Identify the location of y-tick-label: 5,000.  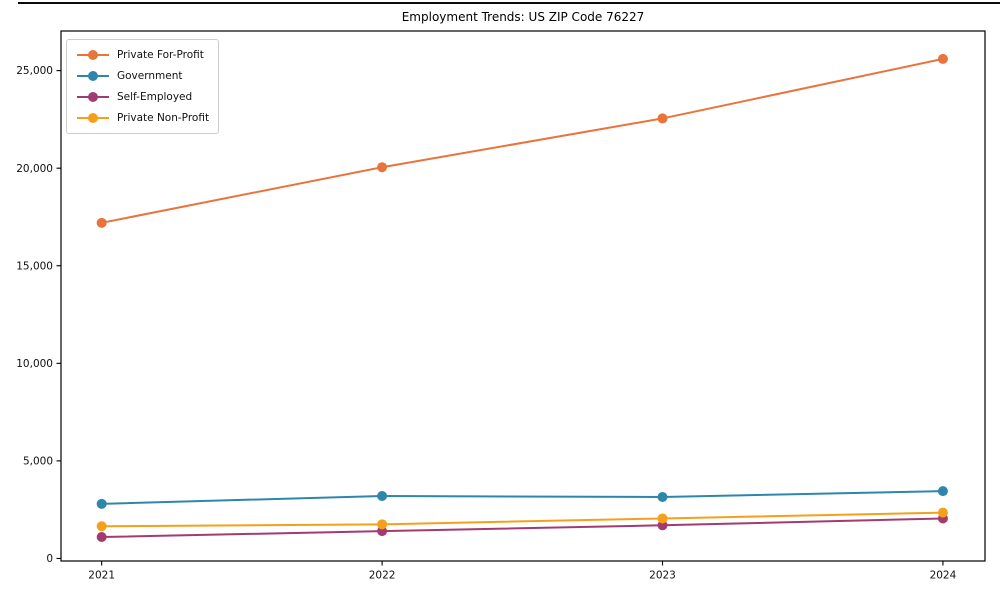
(38, 461).